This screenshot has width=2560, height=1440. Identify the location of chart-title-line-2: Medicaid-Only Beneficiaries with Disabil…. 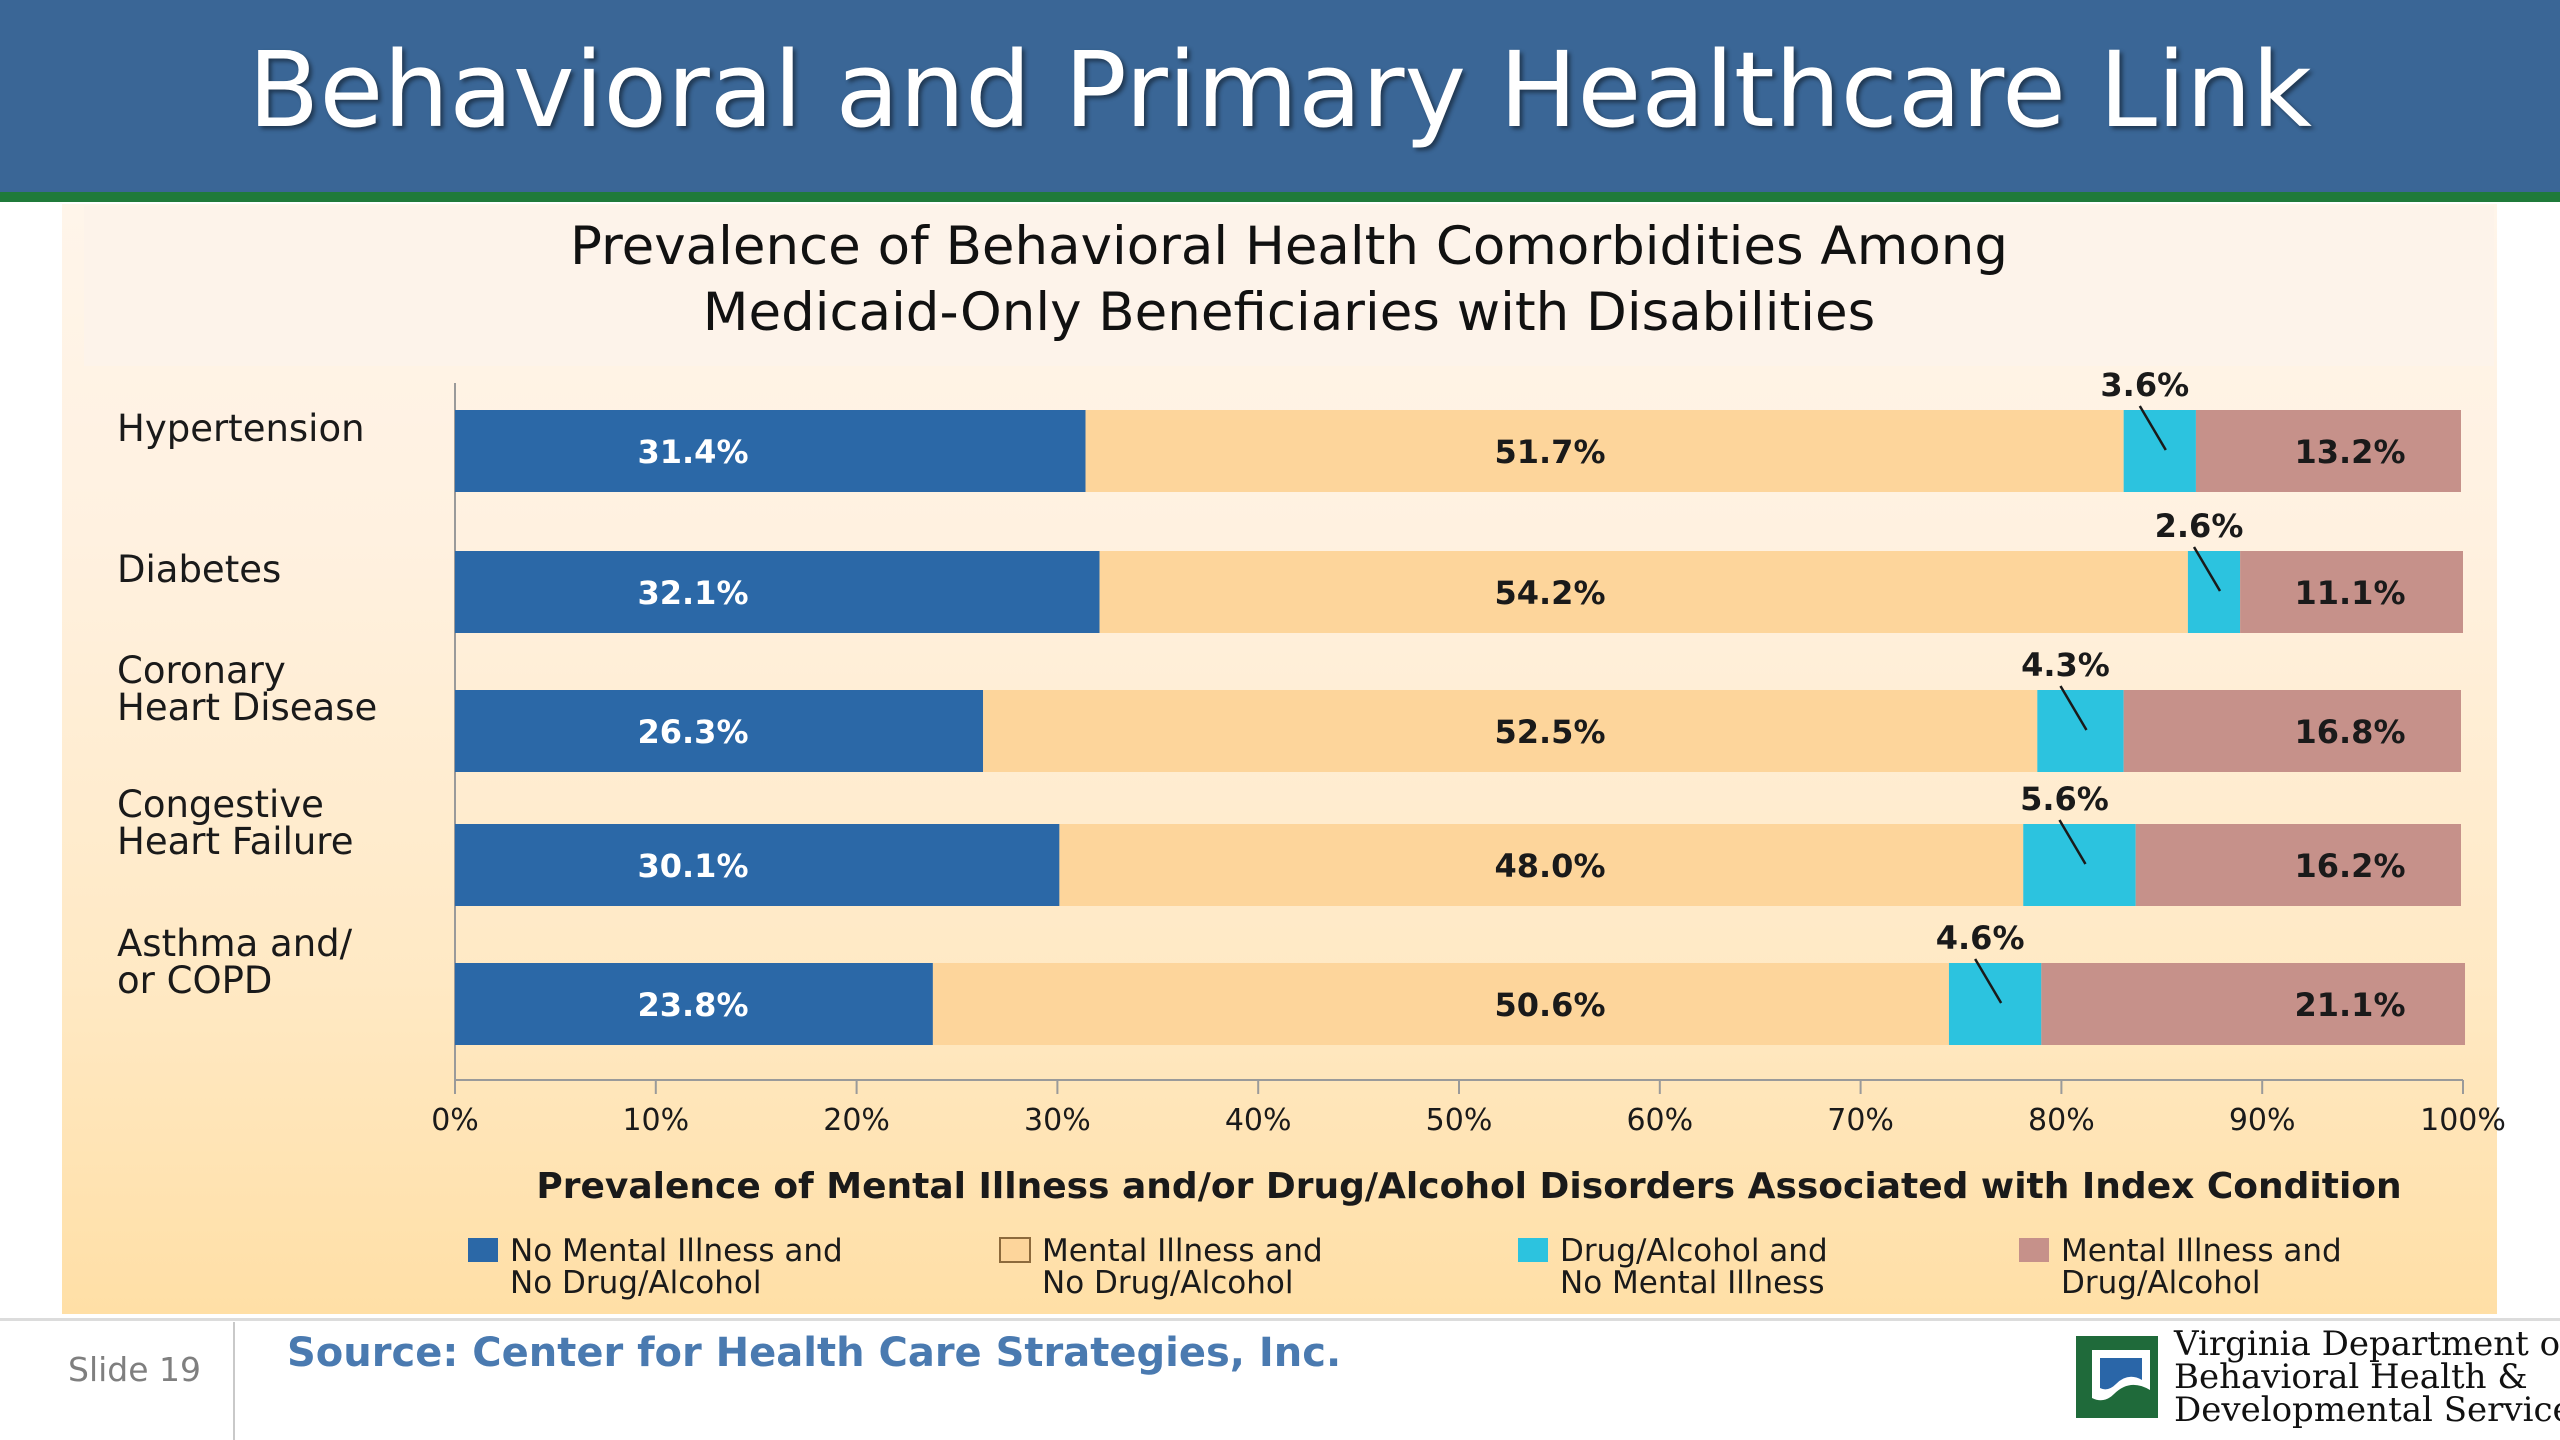
(1289, 312).